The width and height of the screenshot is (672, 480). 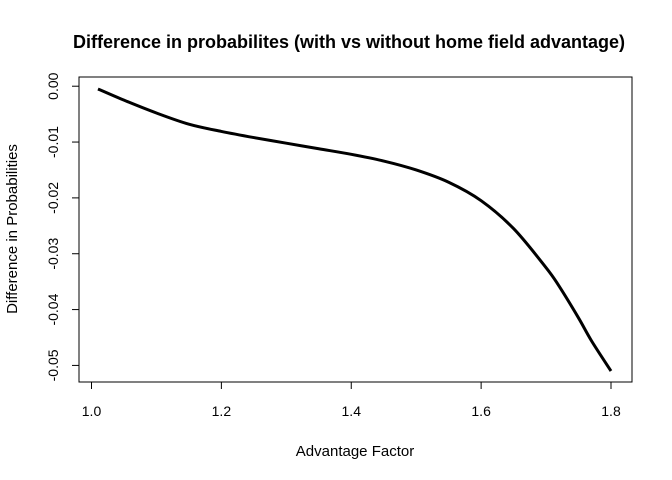 I want to click on y-tick-label: -0.05, so click(x=53, y=365).